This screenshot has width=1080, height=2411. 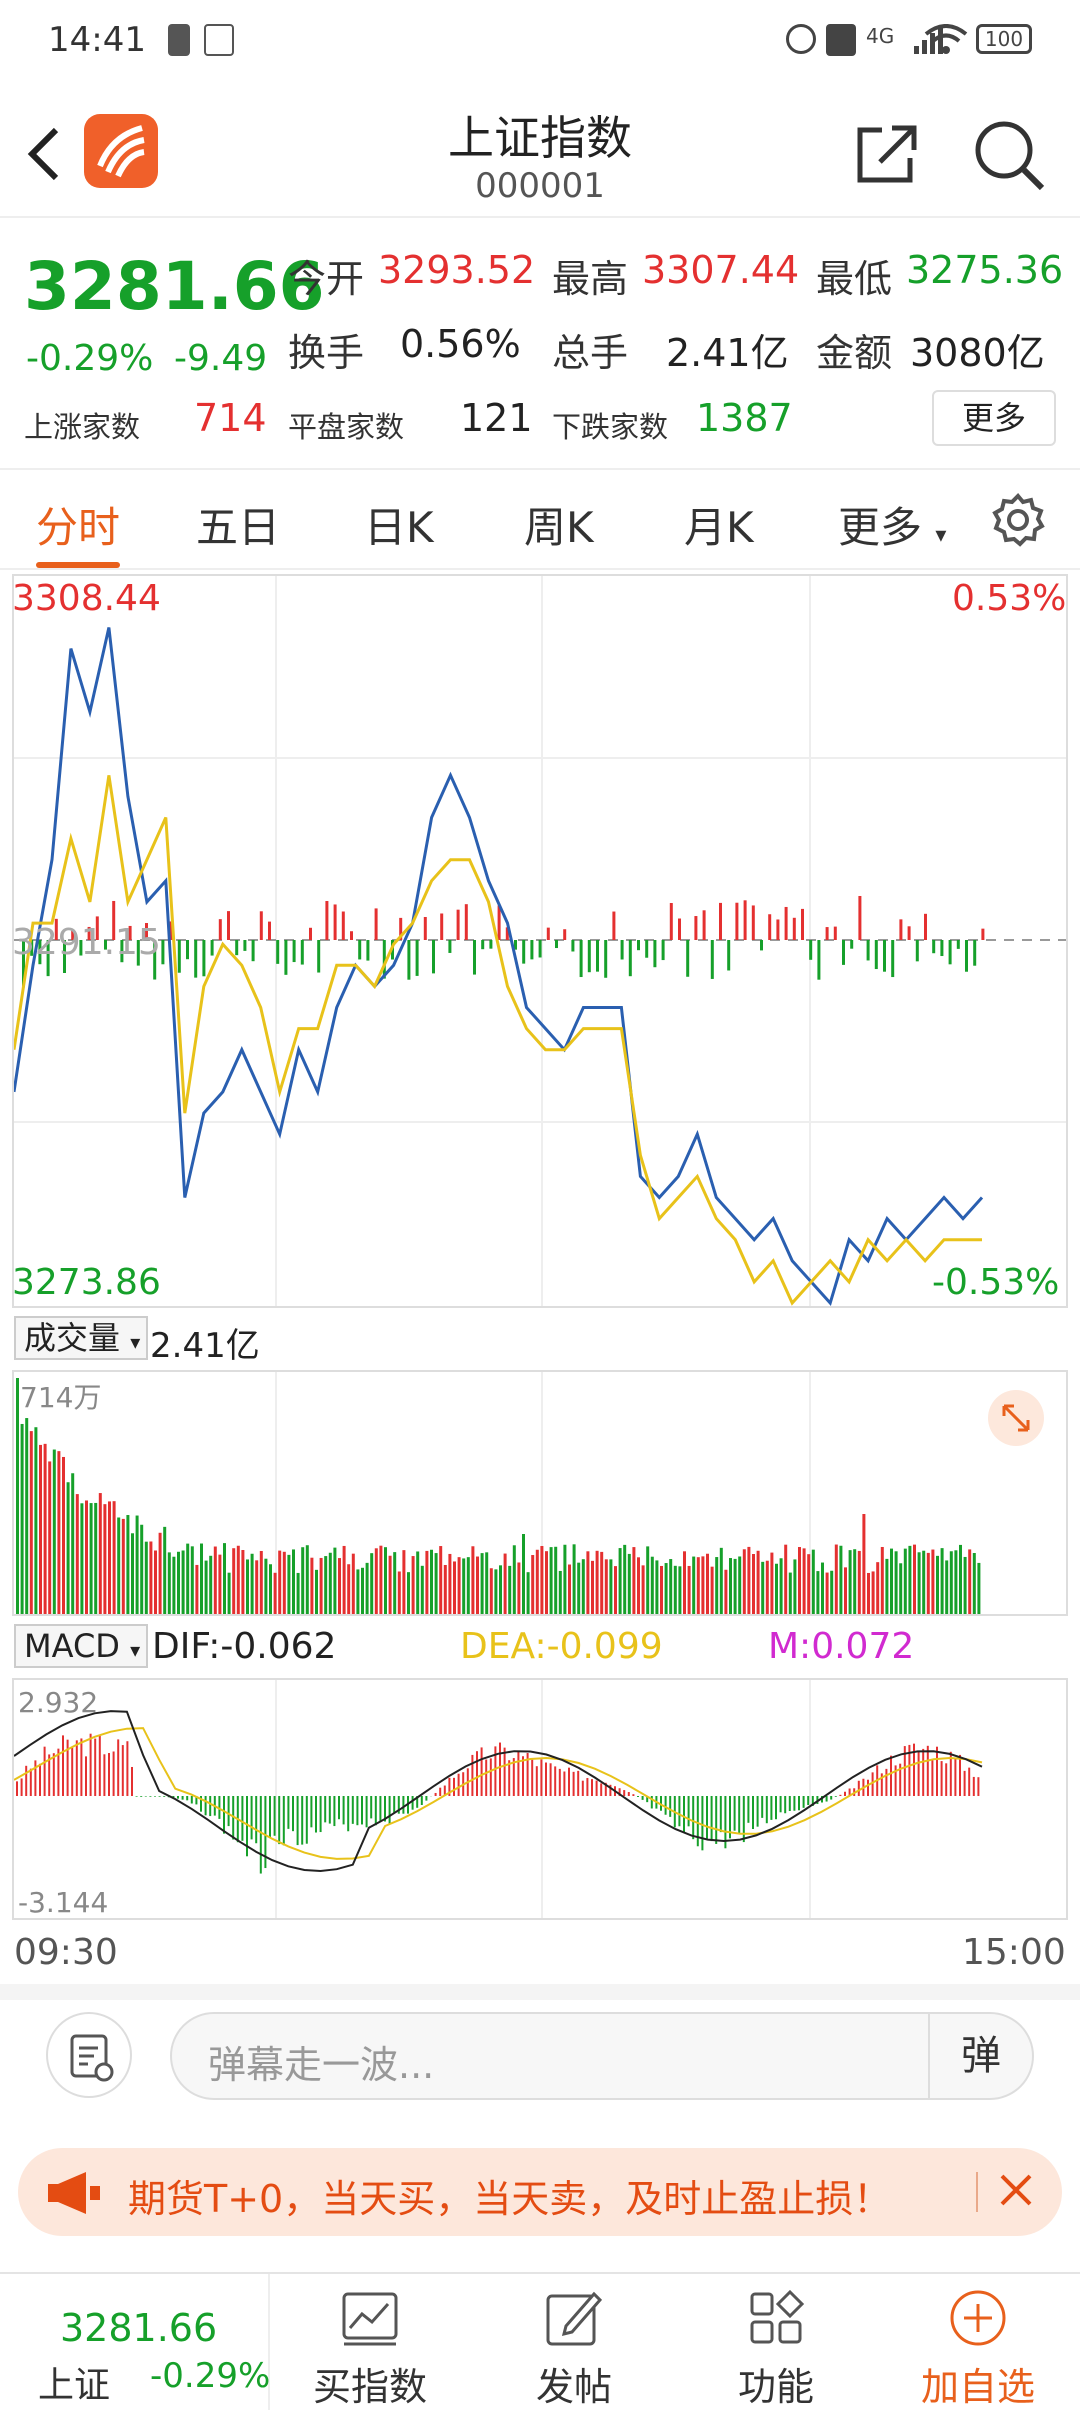 I want to click on active-tab-indicator, so click(x=78, y=565).